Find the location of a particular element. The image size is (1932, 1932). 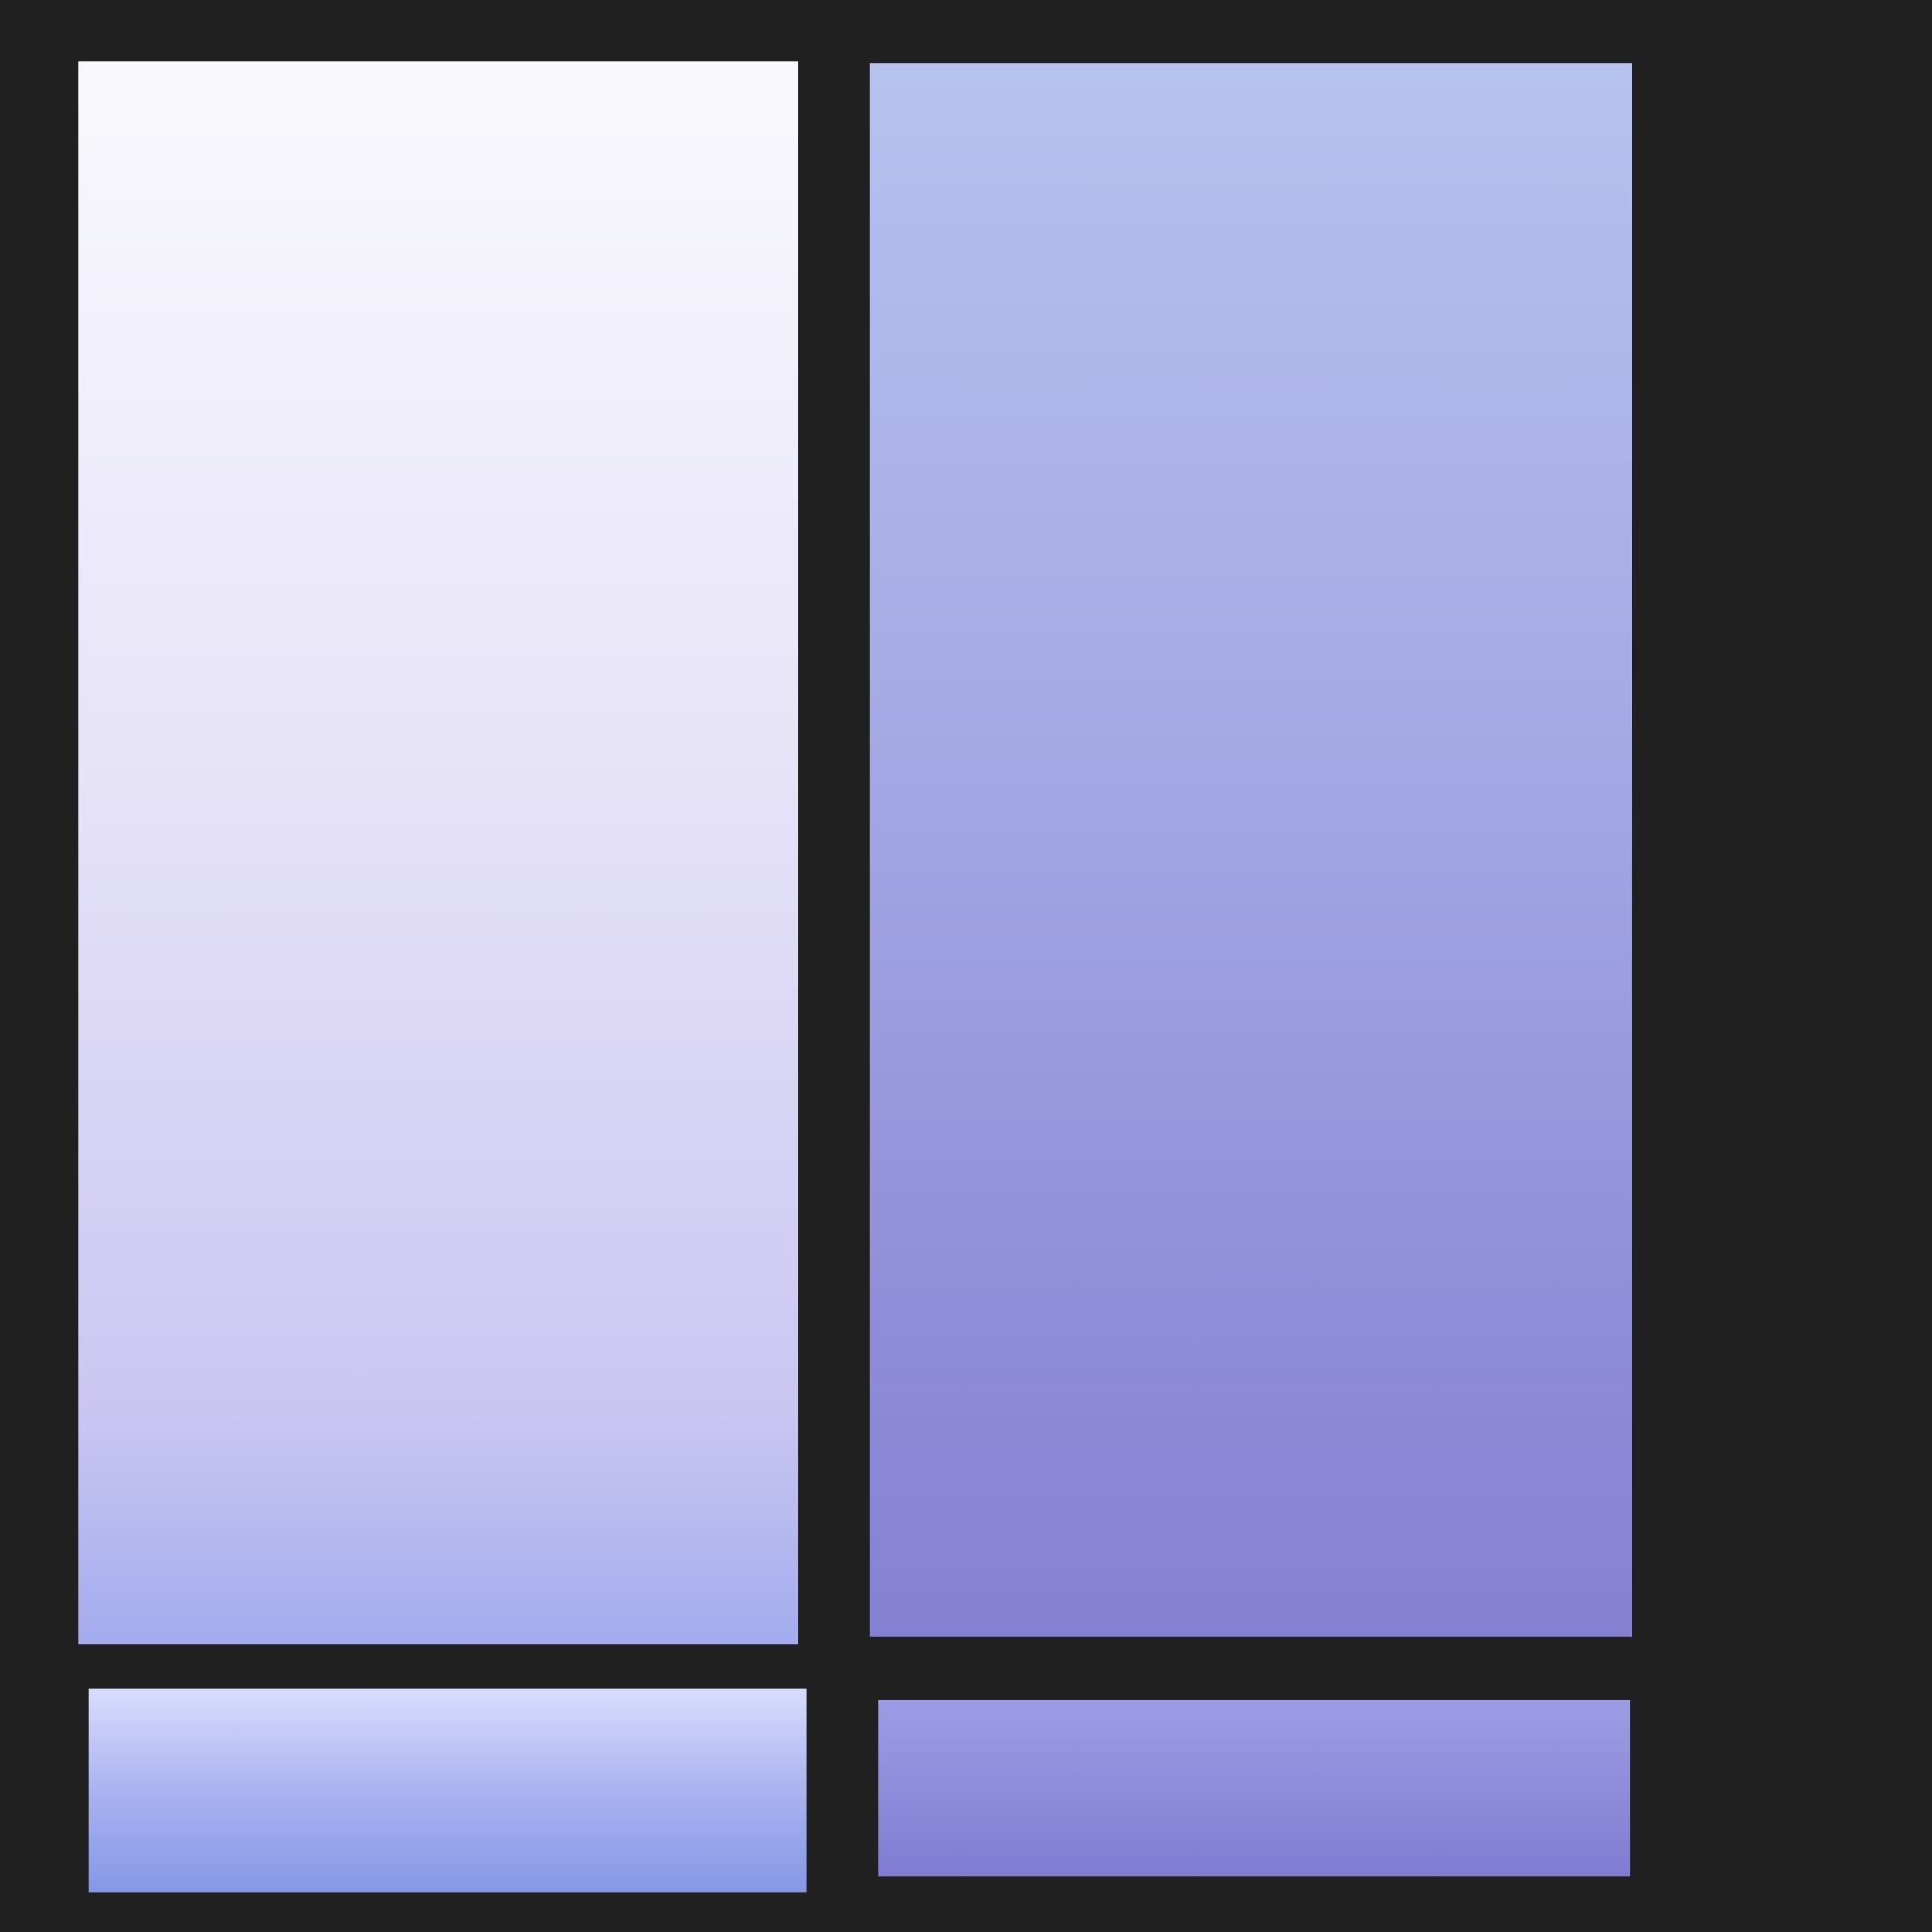

gradient-panel-short-left is located at coordinates (448, 1790).